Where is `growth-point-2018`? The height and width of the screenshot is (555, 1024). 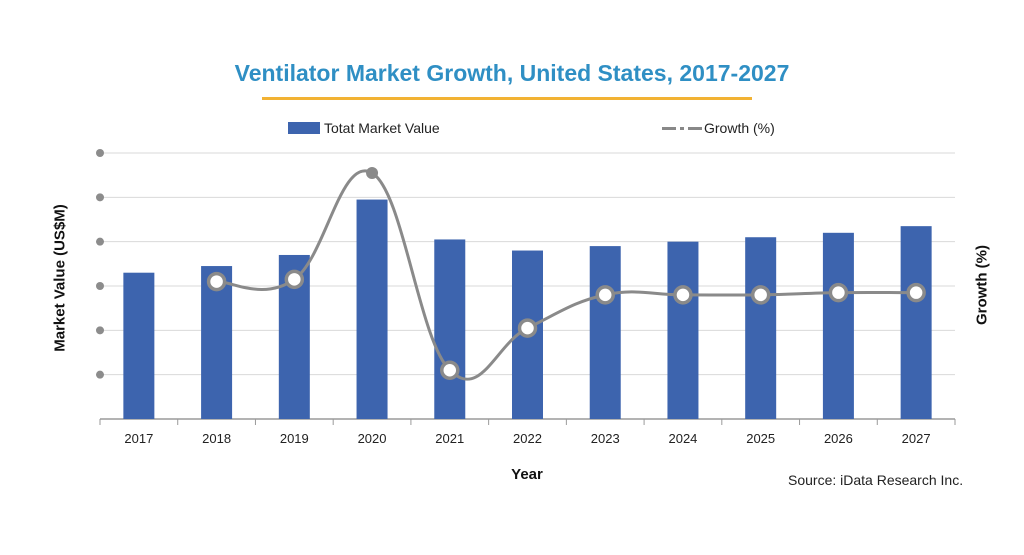
growth-point-2018 is located at coordinates (216, 281).